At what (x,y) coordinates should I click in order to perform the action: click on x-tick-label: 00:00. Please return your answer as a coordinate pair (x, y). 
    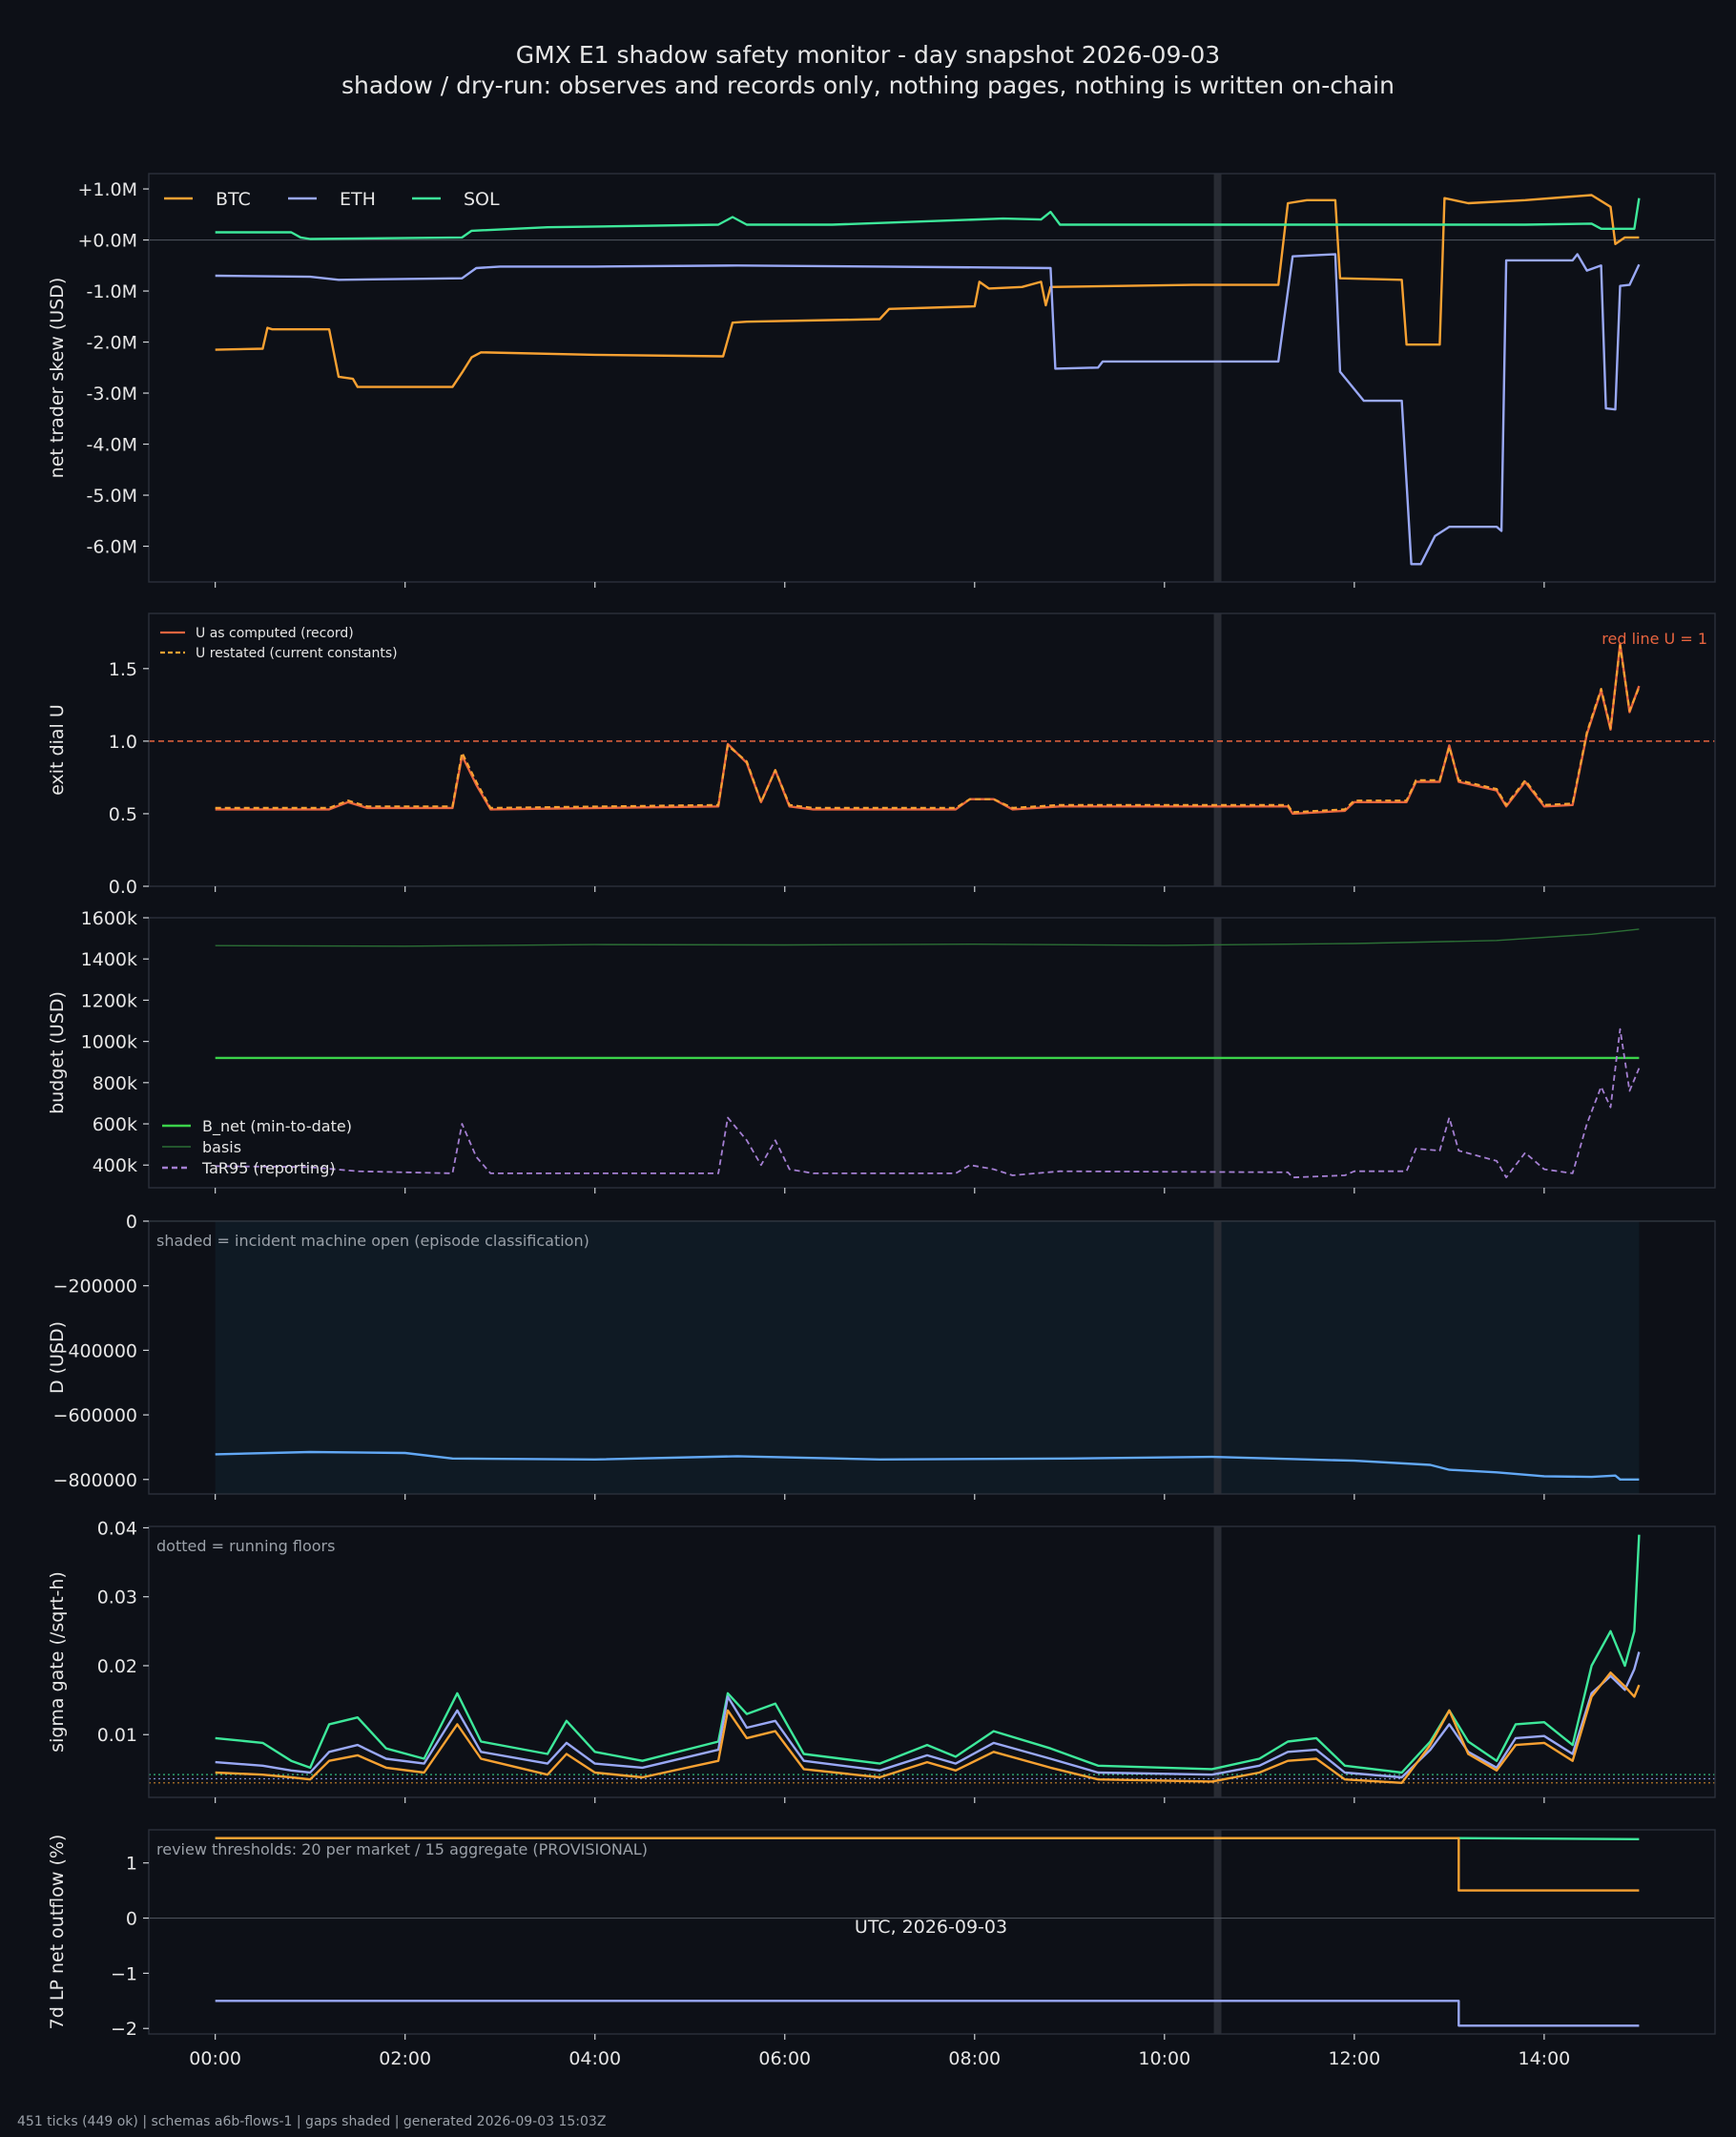
    Looking at the image, I should click on (215, 2058).